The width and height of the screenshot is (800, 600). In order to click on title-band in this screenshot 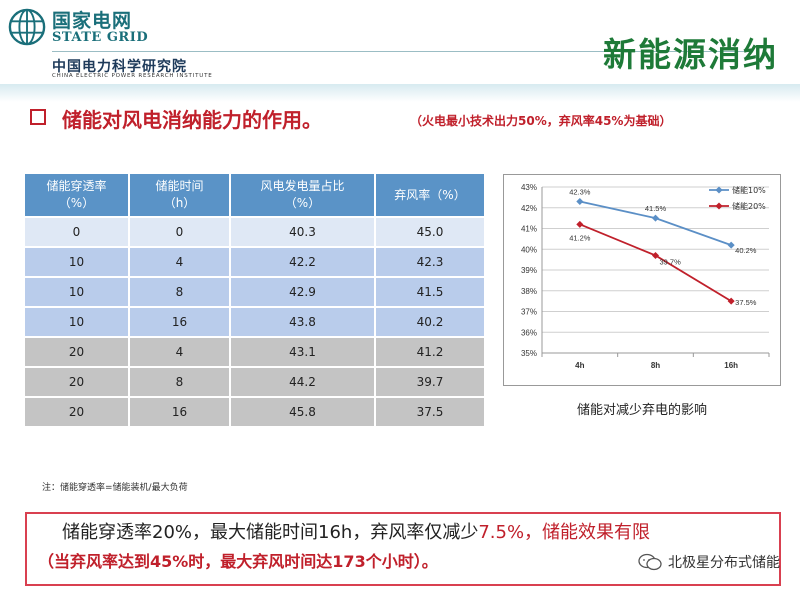, I will do `click(400, 93)`.